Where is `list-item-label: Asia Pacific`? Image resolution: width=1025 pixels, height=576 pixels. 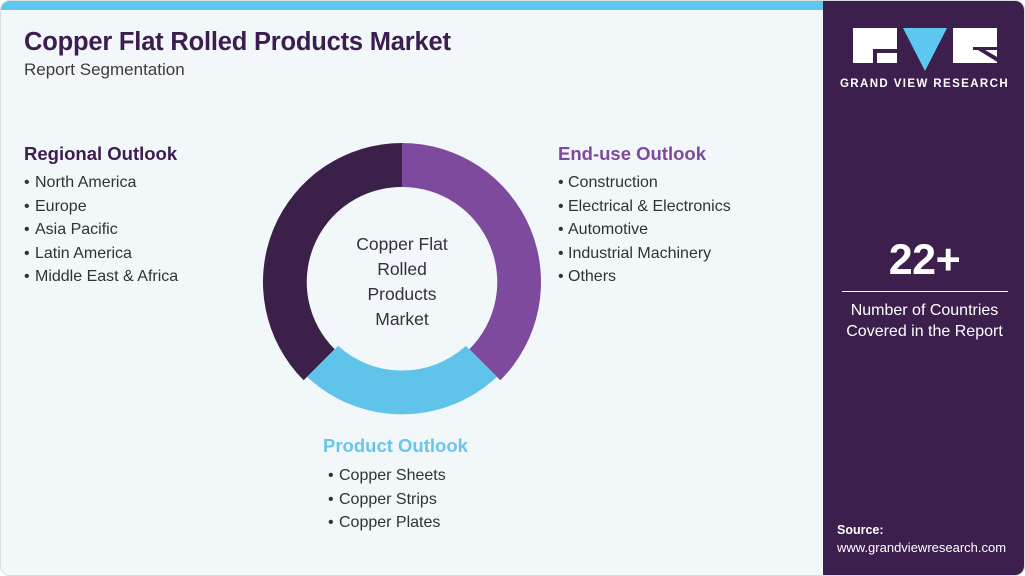 list-item-label: Asia Pacific is located at coordinates (76, 229).